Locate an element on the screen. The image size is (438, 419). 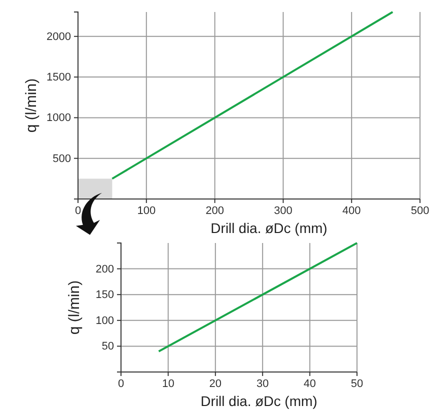
x-tick-label: 30 is located at coordinates (262, 384).